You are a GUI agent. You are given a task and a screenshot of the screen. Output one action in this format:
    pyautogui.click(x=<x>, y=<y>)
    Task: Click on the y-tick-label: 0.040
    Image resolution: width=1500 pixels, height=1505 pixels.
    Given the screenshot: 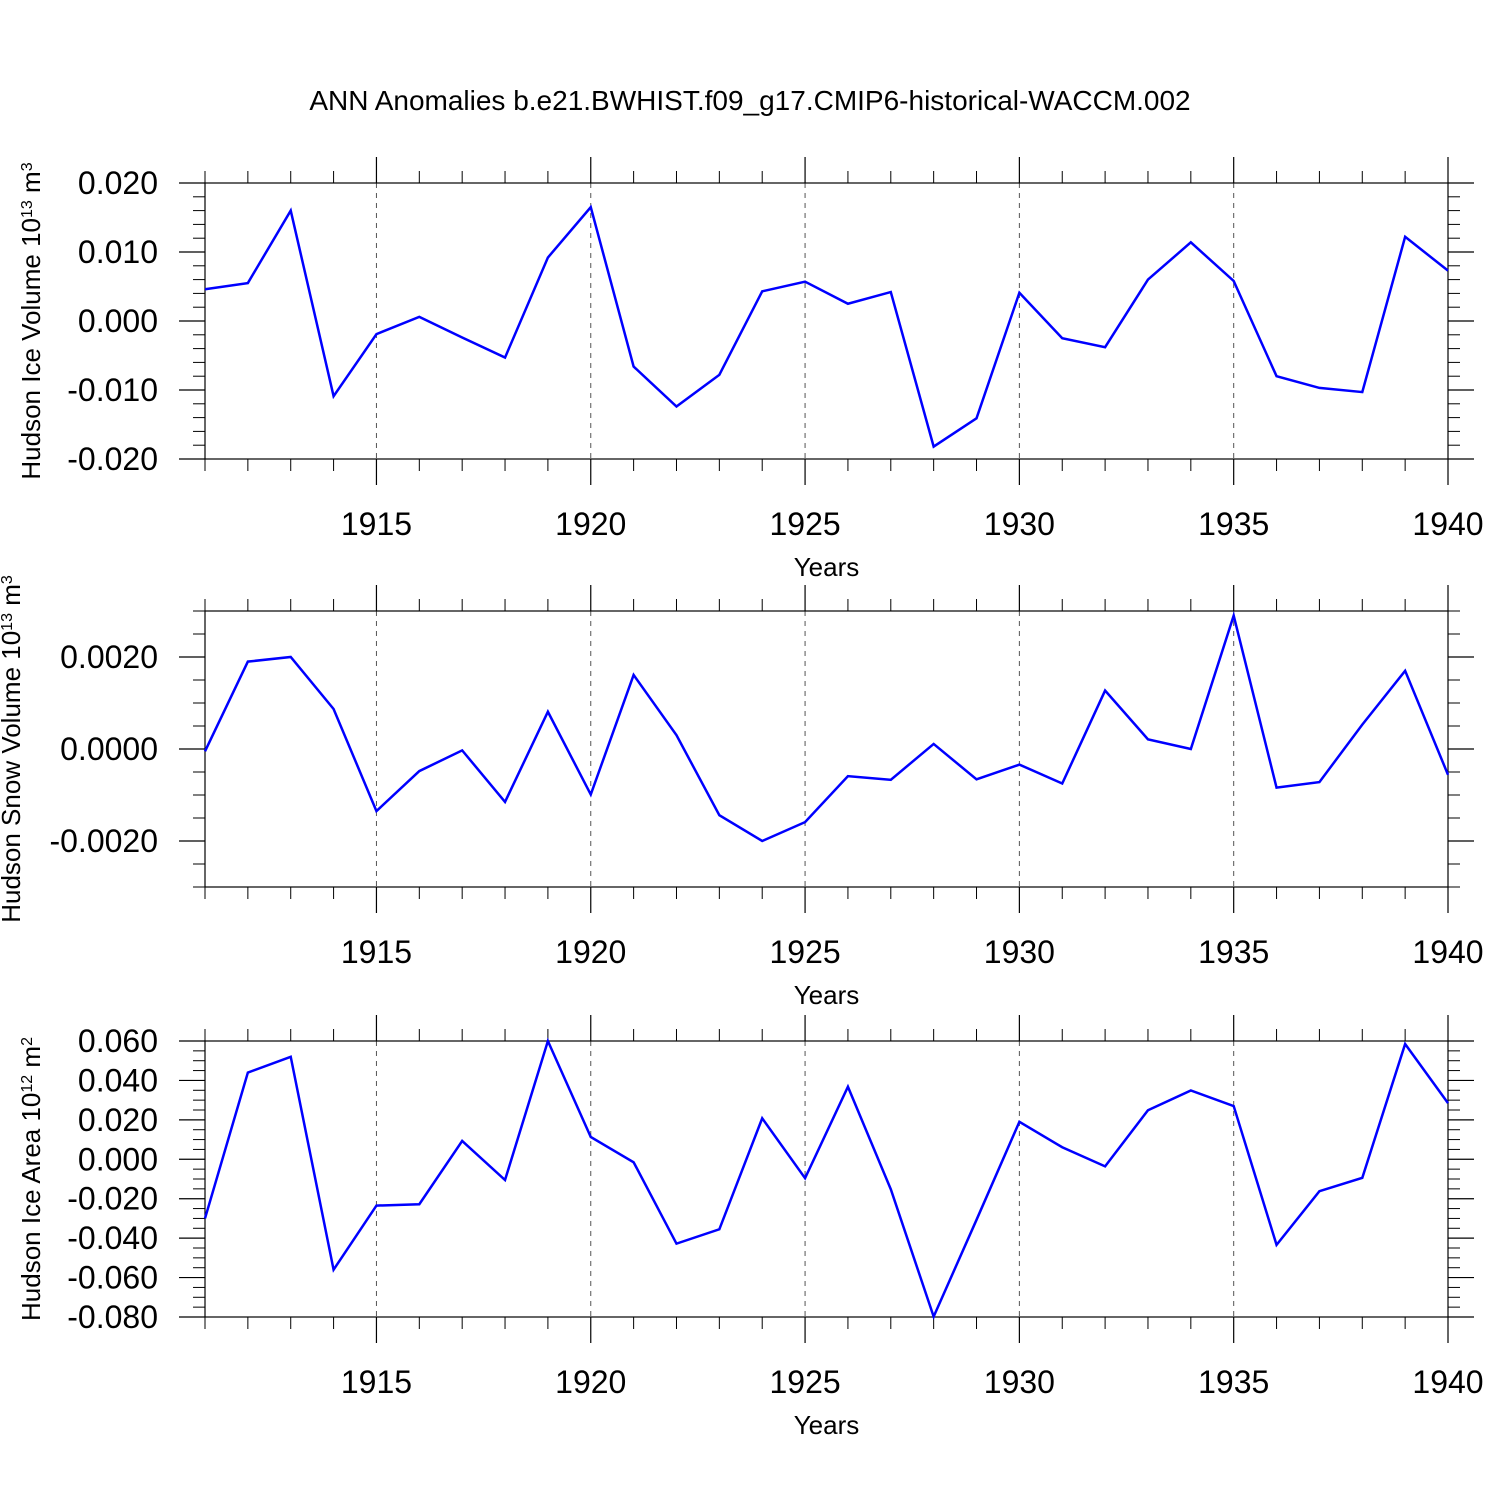 What is the action you would take?
    pyautogui.click(x=118, y=1080)
    